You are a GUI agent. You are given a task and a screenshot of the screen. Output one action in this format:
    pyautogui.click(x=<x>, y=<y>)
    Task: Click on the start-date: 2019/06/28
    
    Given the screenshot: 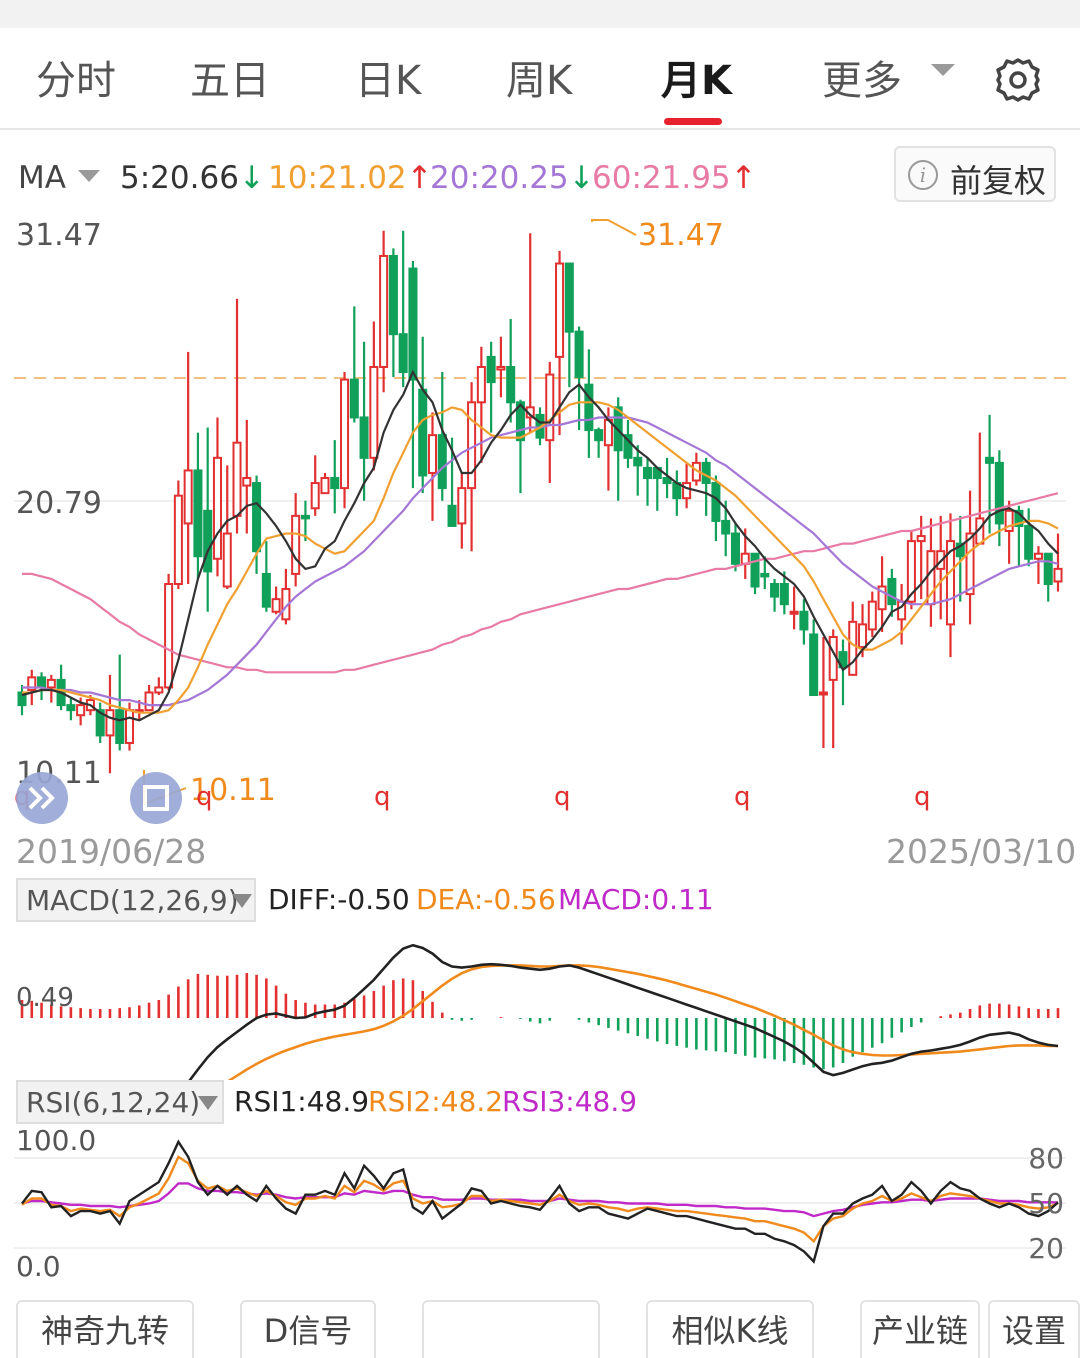 What is the action you would take?
    pyautogui.click(x=111, y=851)
    